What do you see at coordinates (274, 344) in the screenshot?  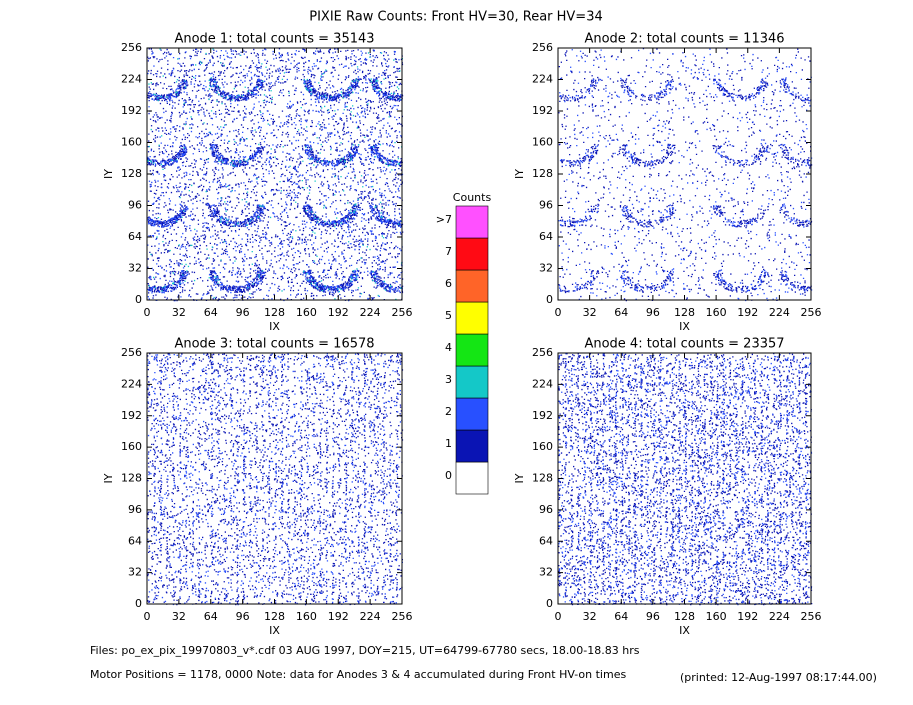 I see `panel-title: Anode 3: total counts = 16578` at bounding box center [274, 344].